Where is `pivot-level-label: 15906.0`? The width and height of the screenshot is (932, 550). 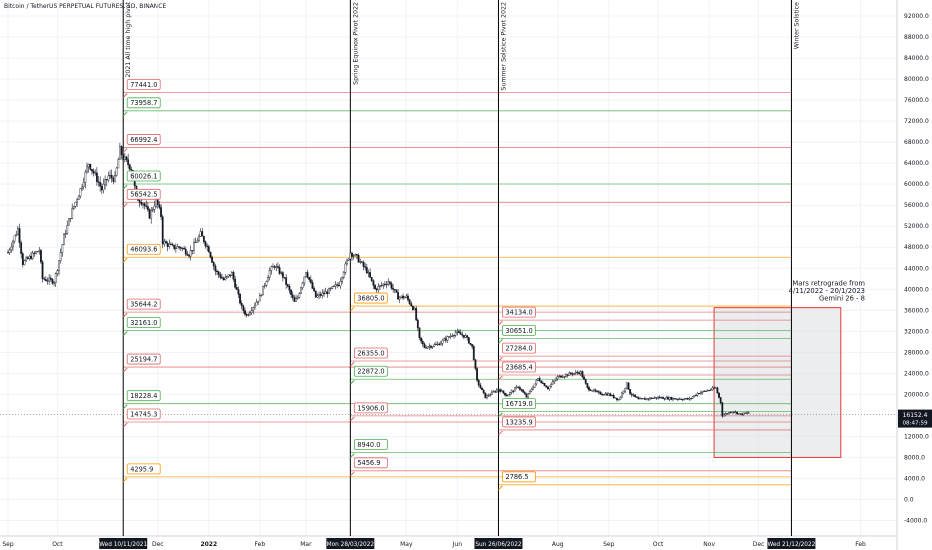
pivot-level-label: 15906.0 is located at coordinates (368, 412).